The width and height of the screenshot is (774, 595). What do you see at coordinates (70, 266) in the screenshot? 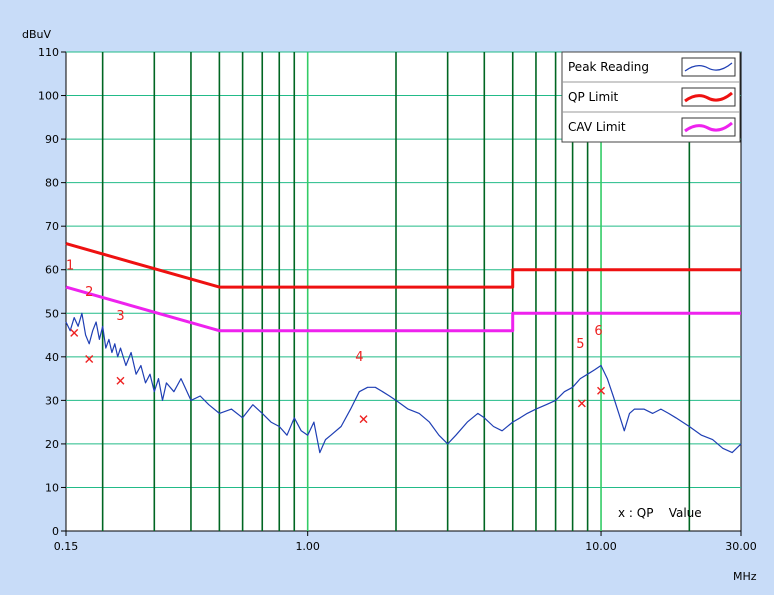
I see `qp-marker-label: 1` at bounding box center [70, 266].